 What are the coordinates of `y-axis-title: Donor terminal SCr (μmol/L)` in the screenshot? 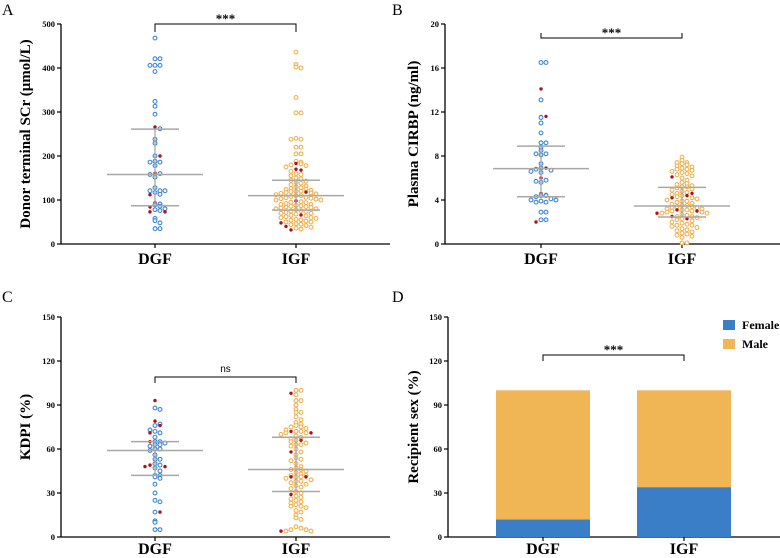 It's located at (26, 133).